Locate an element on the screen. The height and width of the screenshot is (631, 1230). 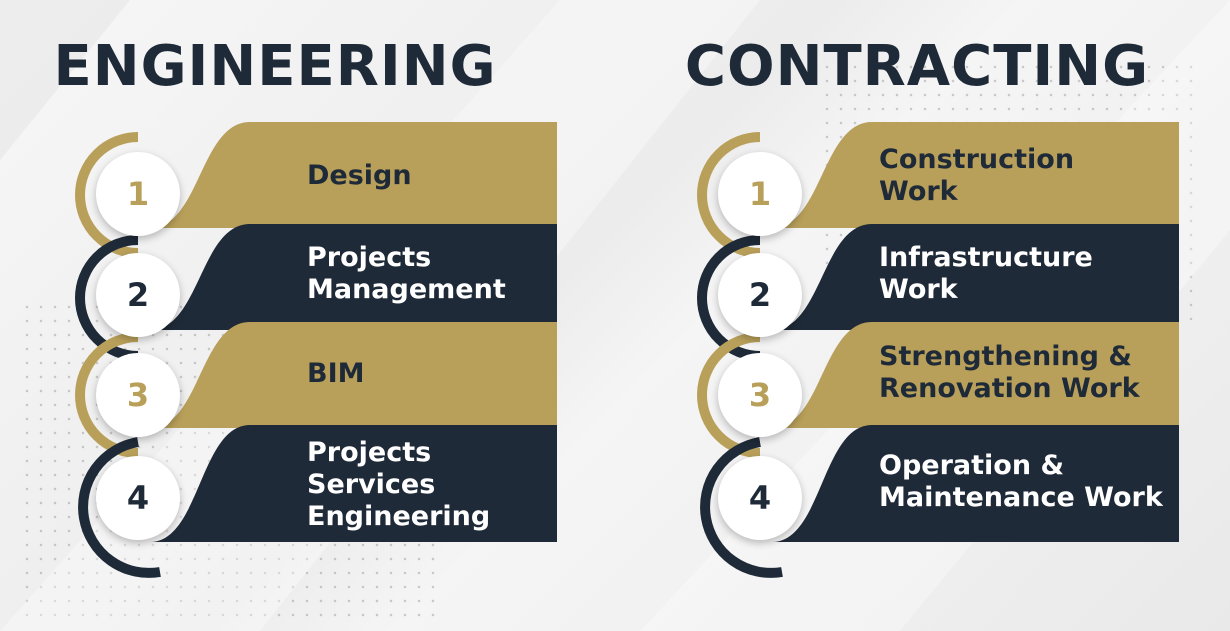
step-3-label: BIM is located at coordinates (336, 373).